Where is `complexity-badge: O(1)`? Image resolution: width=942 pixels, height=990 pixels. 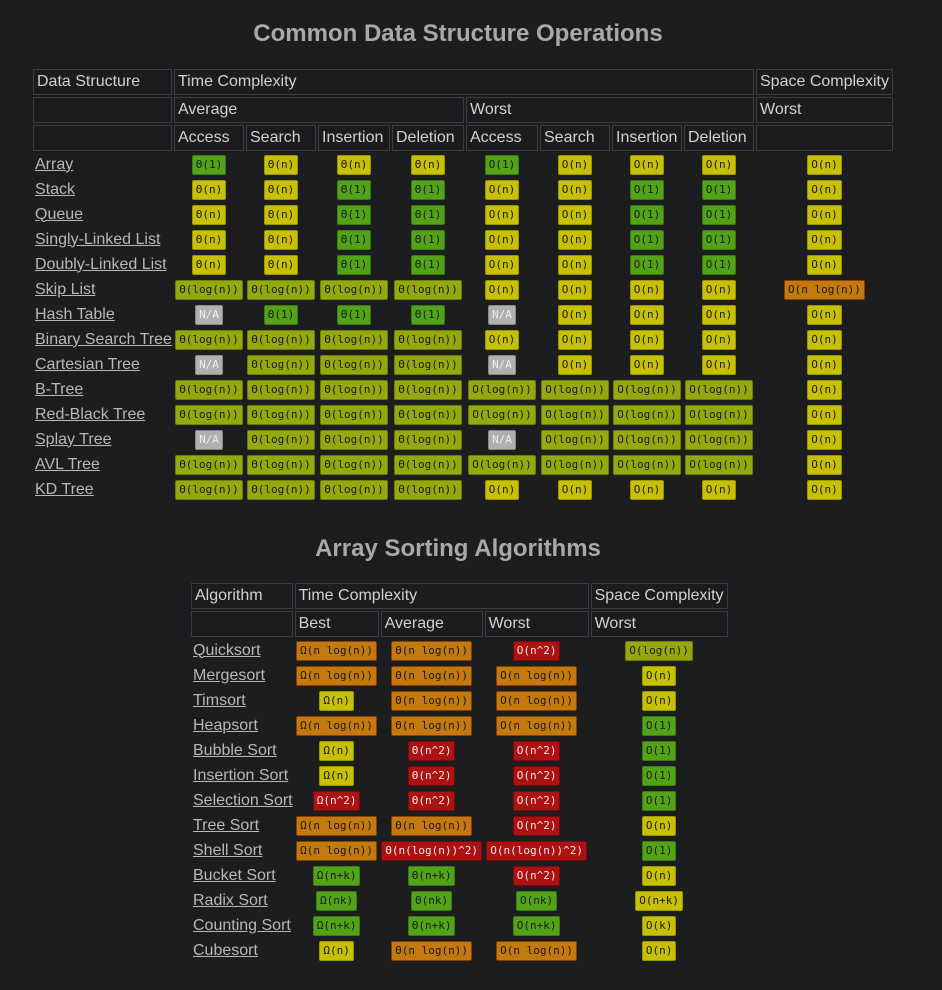 complexity-badge: O(1) is located at coordinates (719, 189).